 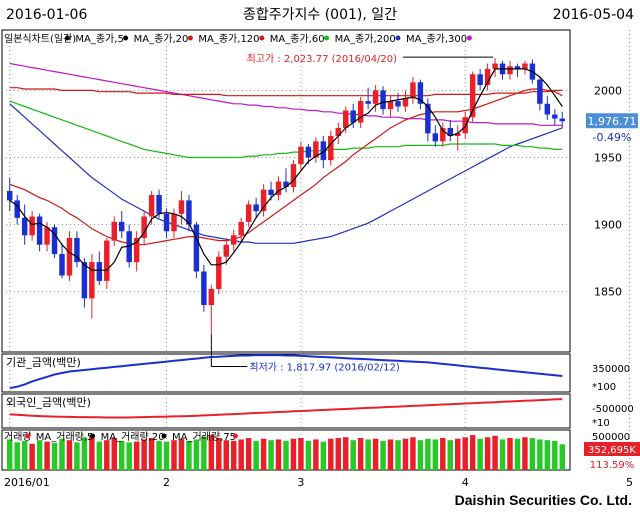 What do you see at coordinates (65, 437) in the screenshot?
I see `volume-legend-entry: MA_거래량,5` at bounding box center [65, 437].